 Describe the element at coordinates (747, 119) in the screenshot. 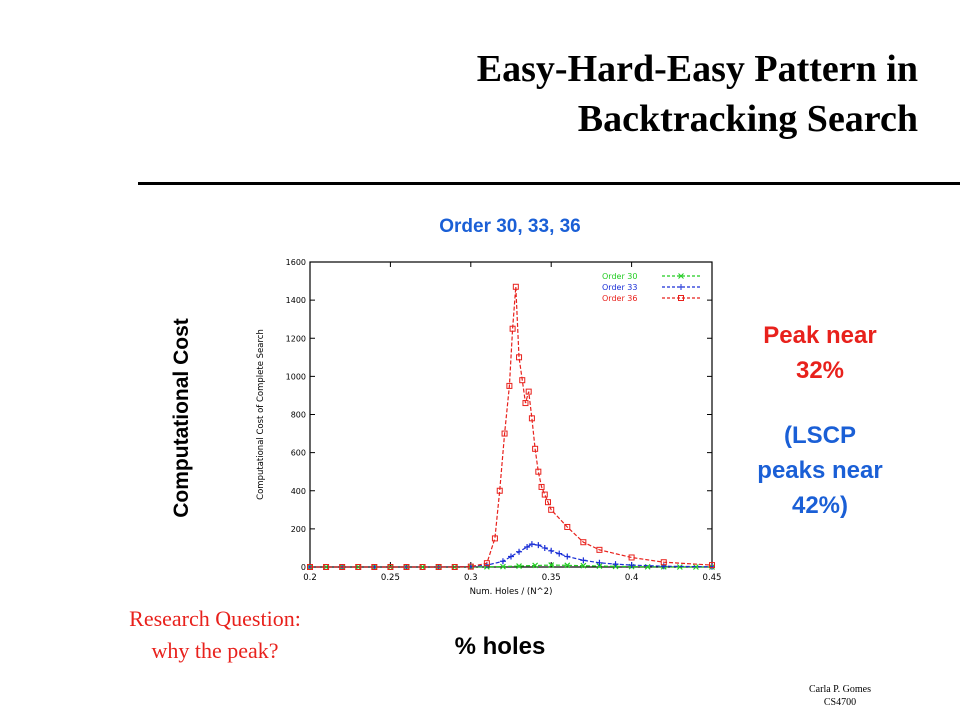

I see `title-line-2: Backtracking Search` at that location.